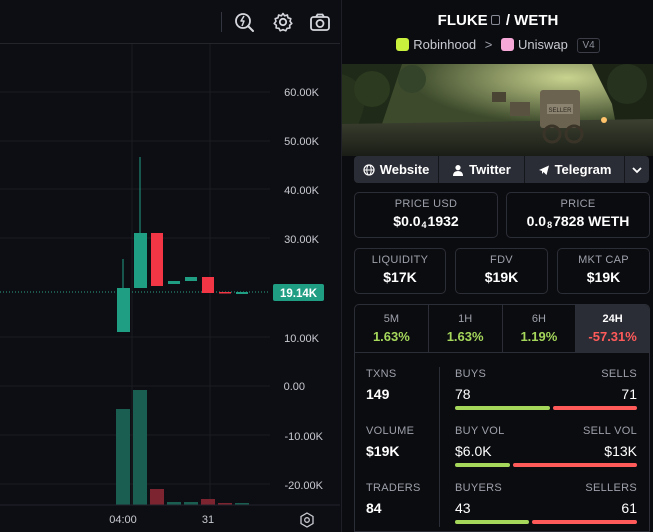 The image size is (653, 532). What do you see at coordinates (439, 447) in the screenshot?
I see `stats-divider` at bounding box center [439, 447].